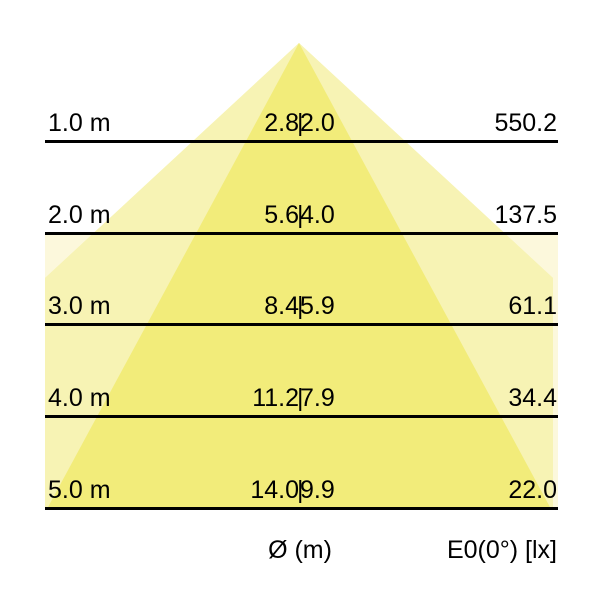  I want to click on row-diameter-inner-4: 7.9, so click(317, 398).